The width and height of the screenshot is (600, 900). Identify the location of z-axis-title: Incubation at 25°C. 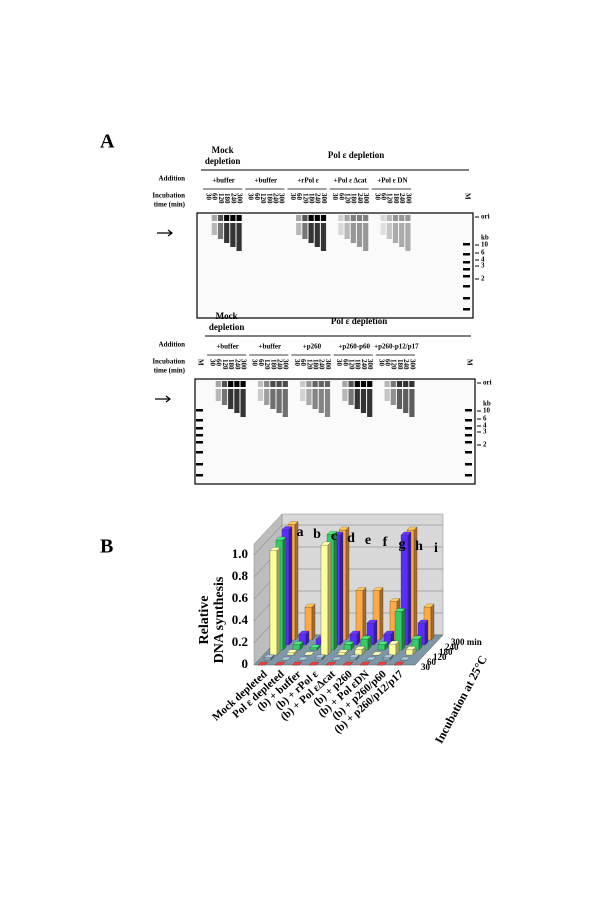
(461, 699).